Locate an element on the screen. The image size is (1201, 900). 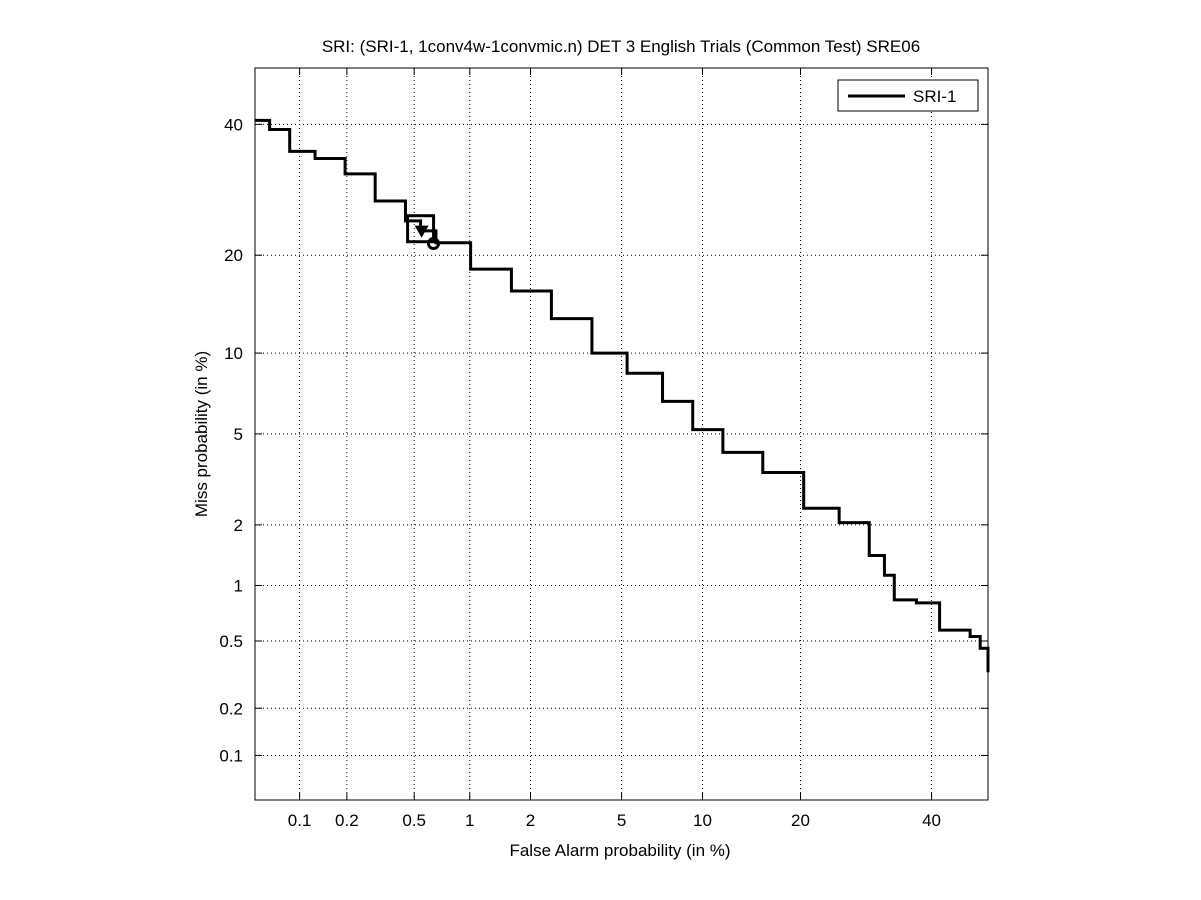
x-tick-label: 40 is located at coordinates (931, 820).